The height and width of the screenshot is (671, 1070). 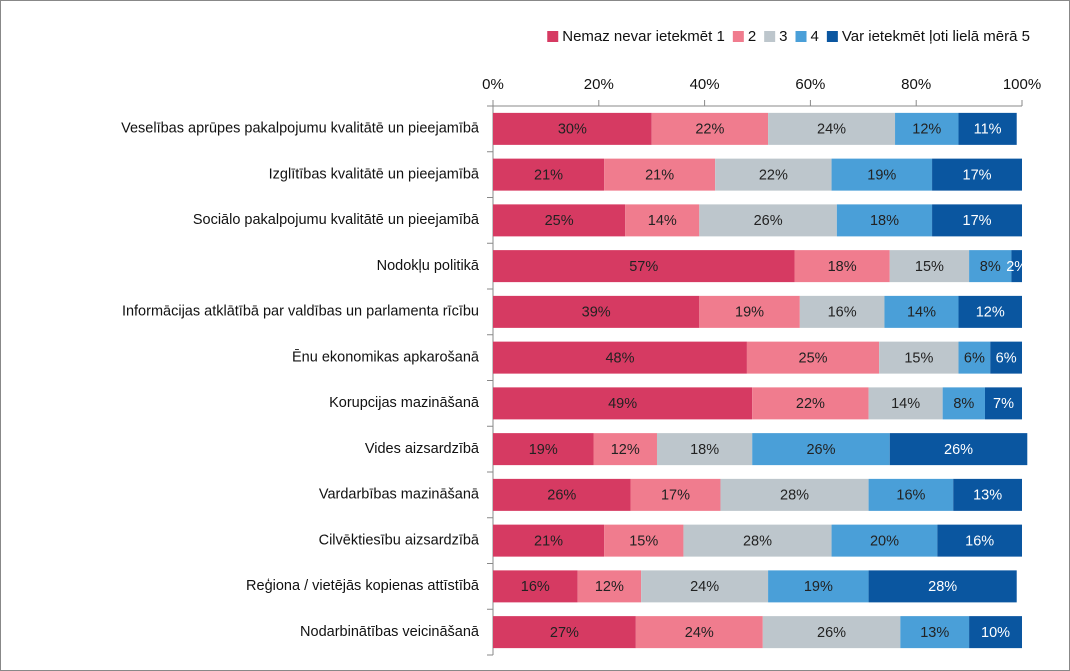 What do you see at coordinates (1016, 267) in the screenshot?
I see `data-label: 2%` at bounding box center [1016, 267].